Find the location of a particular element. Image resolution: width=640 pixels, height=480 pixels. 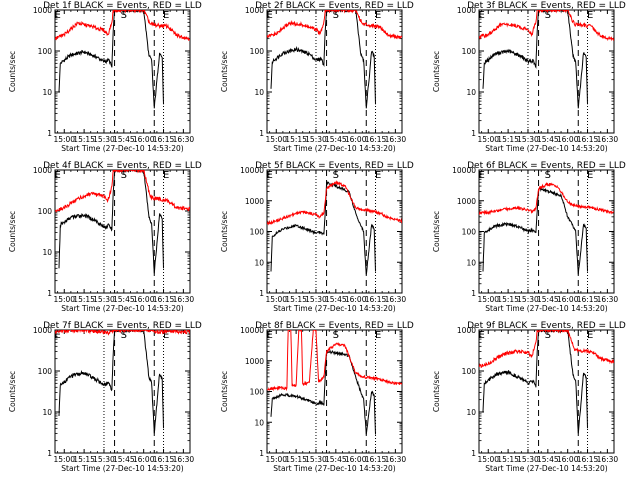

chart-title: Det 1f BLACK = Events, RED = LLD is located at coordinates (122, 6).